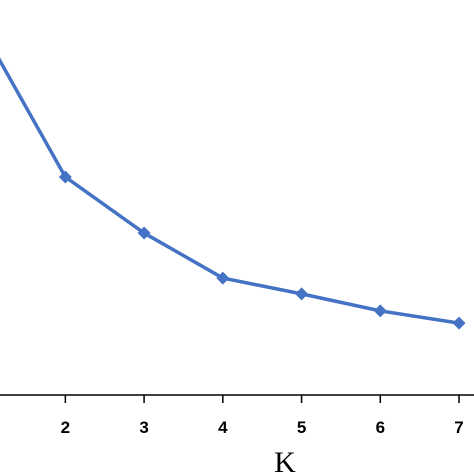  What do you see at coordinates (285, 460) in the screenshot?
I see `x-axis-title: K` at bounding box center [285, 460].